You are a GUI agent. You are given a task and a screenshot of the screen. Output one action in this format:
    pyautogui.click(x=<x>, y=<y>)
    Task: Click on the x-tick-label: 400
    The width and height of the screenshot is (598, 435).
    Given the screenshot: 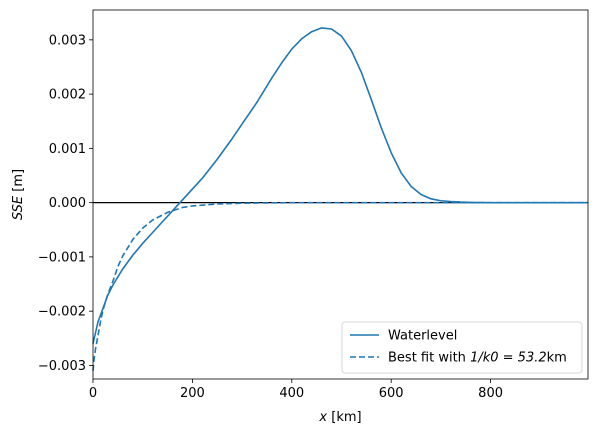 What is the action you would take?
    pyautogui.click(x=291, y=393)
    